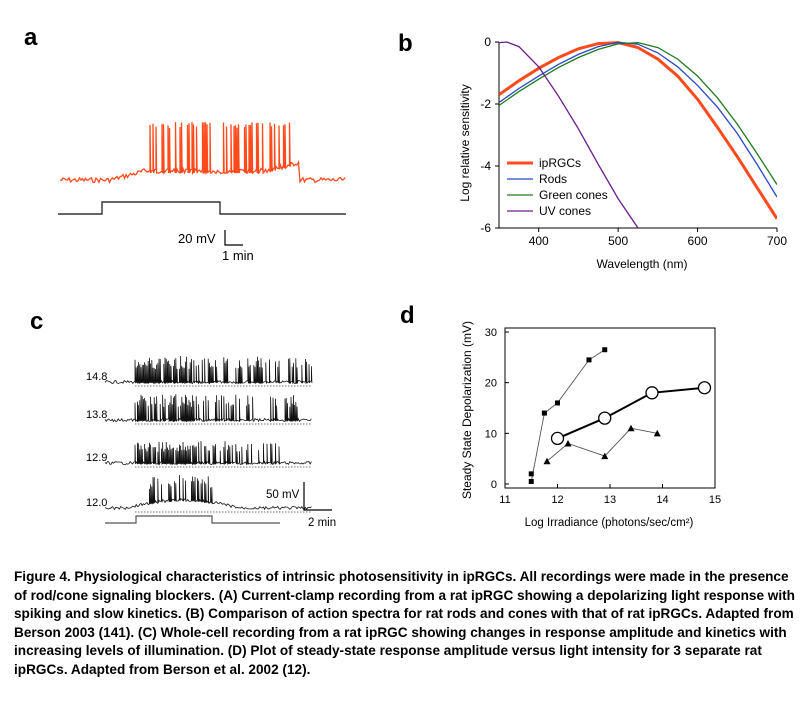  What do you see at coordinates (202, 208) in the screenshot?
I see `panel-a-light-step` at bounding box center [202, 208].